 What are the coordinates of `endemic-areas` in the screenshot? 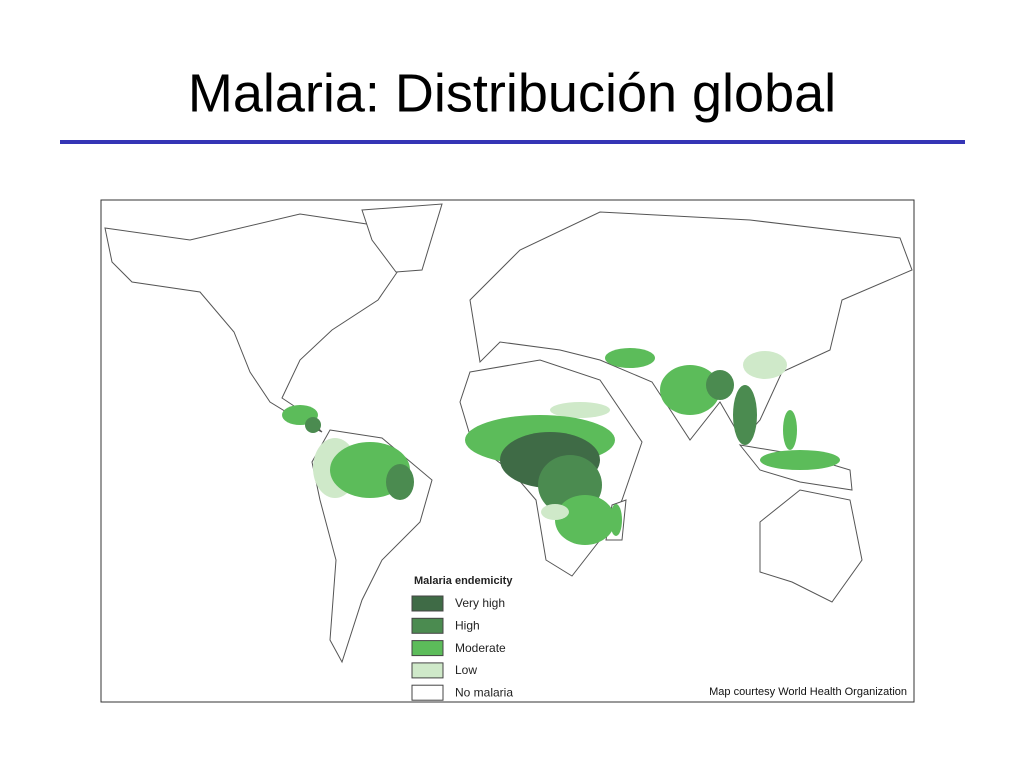 It's located at (561, 446).